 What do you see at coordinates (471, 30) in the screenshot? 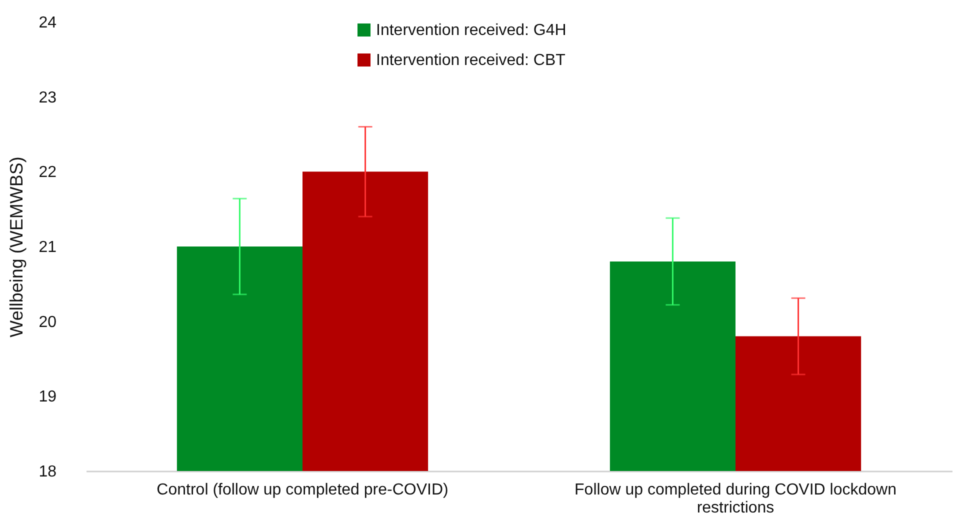
I see `legend-label: Intervention received: G4H` at bounding box center [471, 30].